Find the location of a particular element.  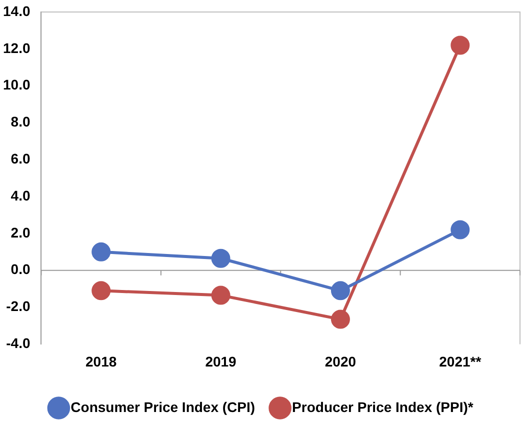

x-tick-label: 2020 is located at coordinates (340, 361).